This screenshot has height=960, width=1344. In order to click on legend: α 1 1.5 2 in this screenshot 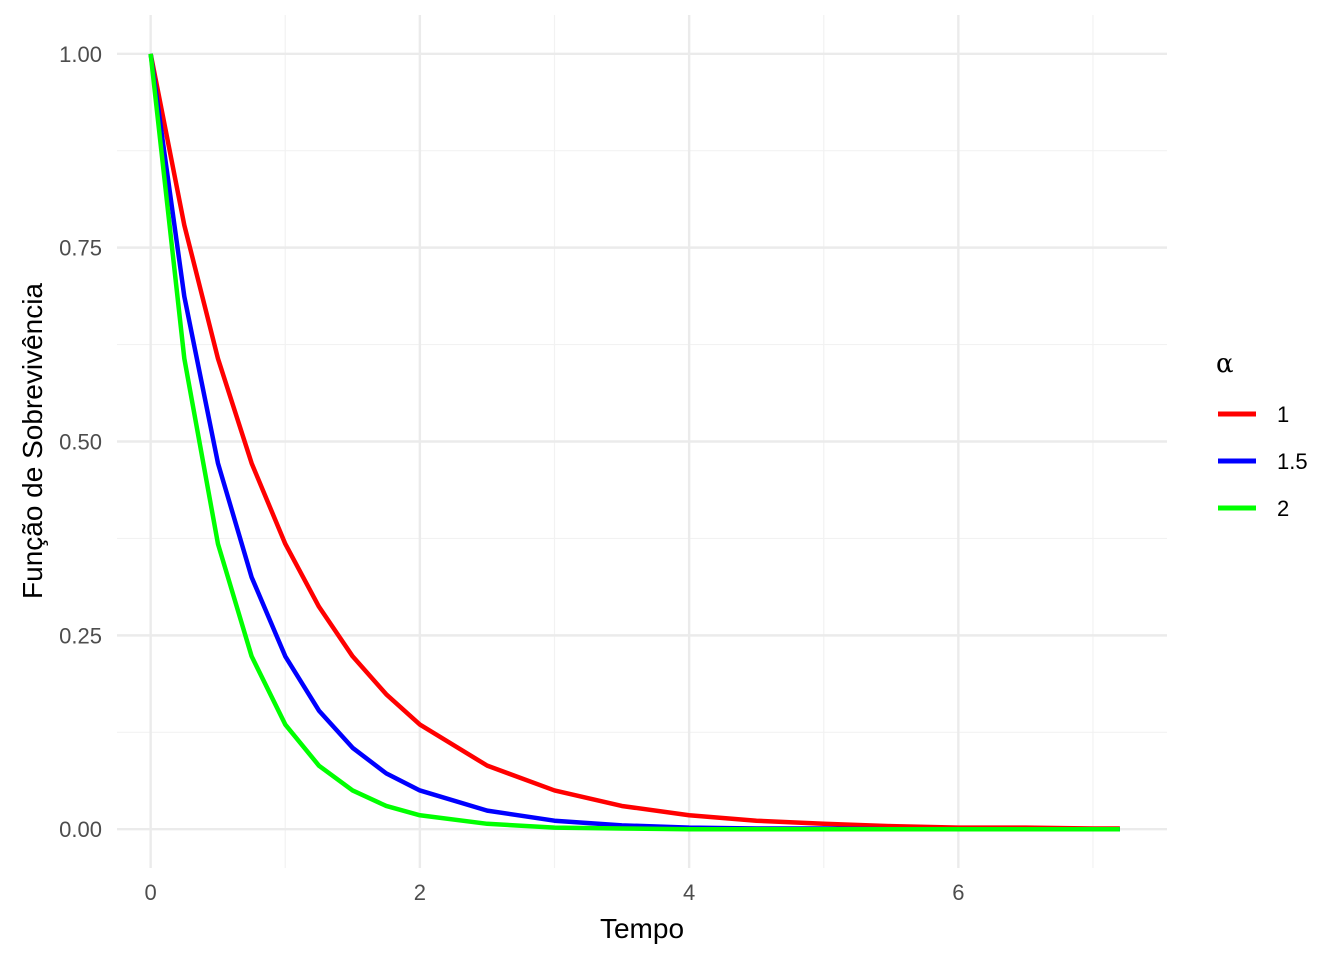, I will do `click(1262, 435)`.